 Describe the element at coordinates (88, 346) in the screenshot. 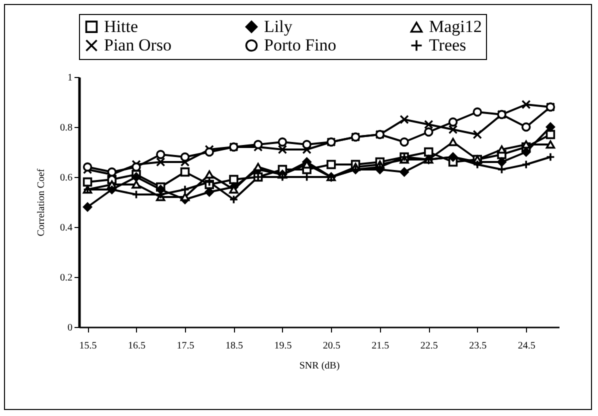

I see `x-tick-label: 15.5` at that location.